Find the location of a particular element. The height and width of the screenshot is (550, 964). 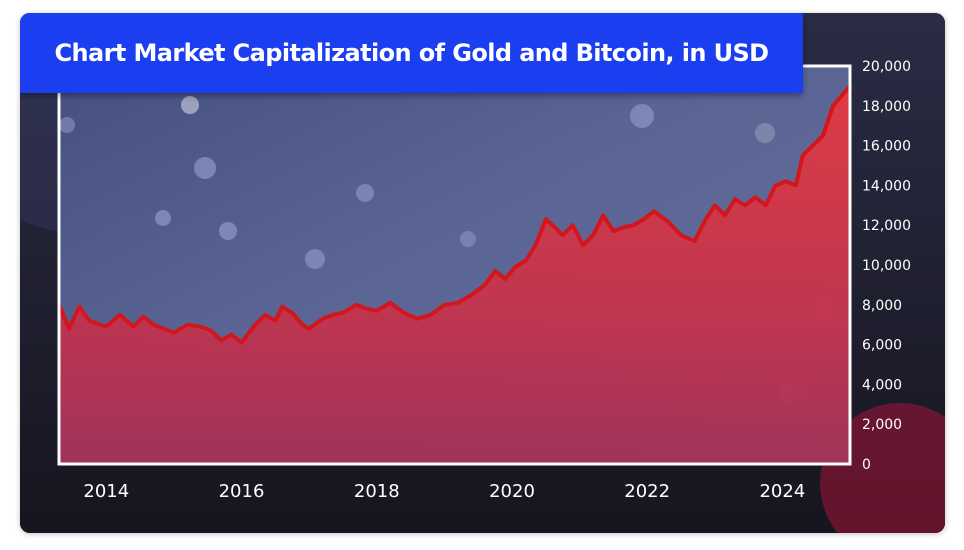

x-tick-label: 2014 is located at coordinates (106, 491).